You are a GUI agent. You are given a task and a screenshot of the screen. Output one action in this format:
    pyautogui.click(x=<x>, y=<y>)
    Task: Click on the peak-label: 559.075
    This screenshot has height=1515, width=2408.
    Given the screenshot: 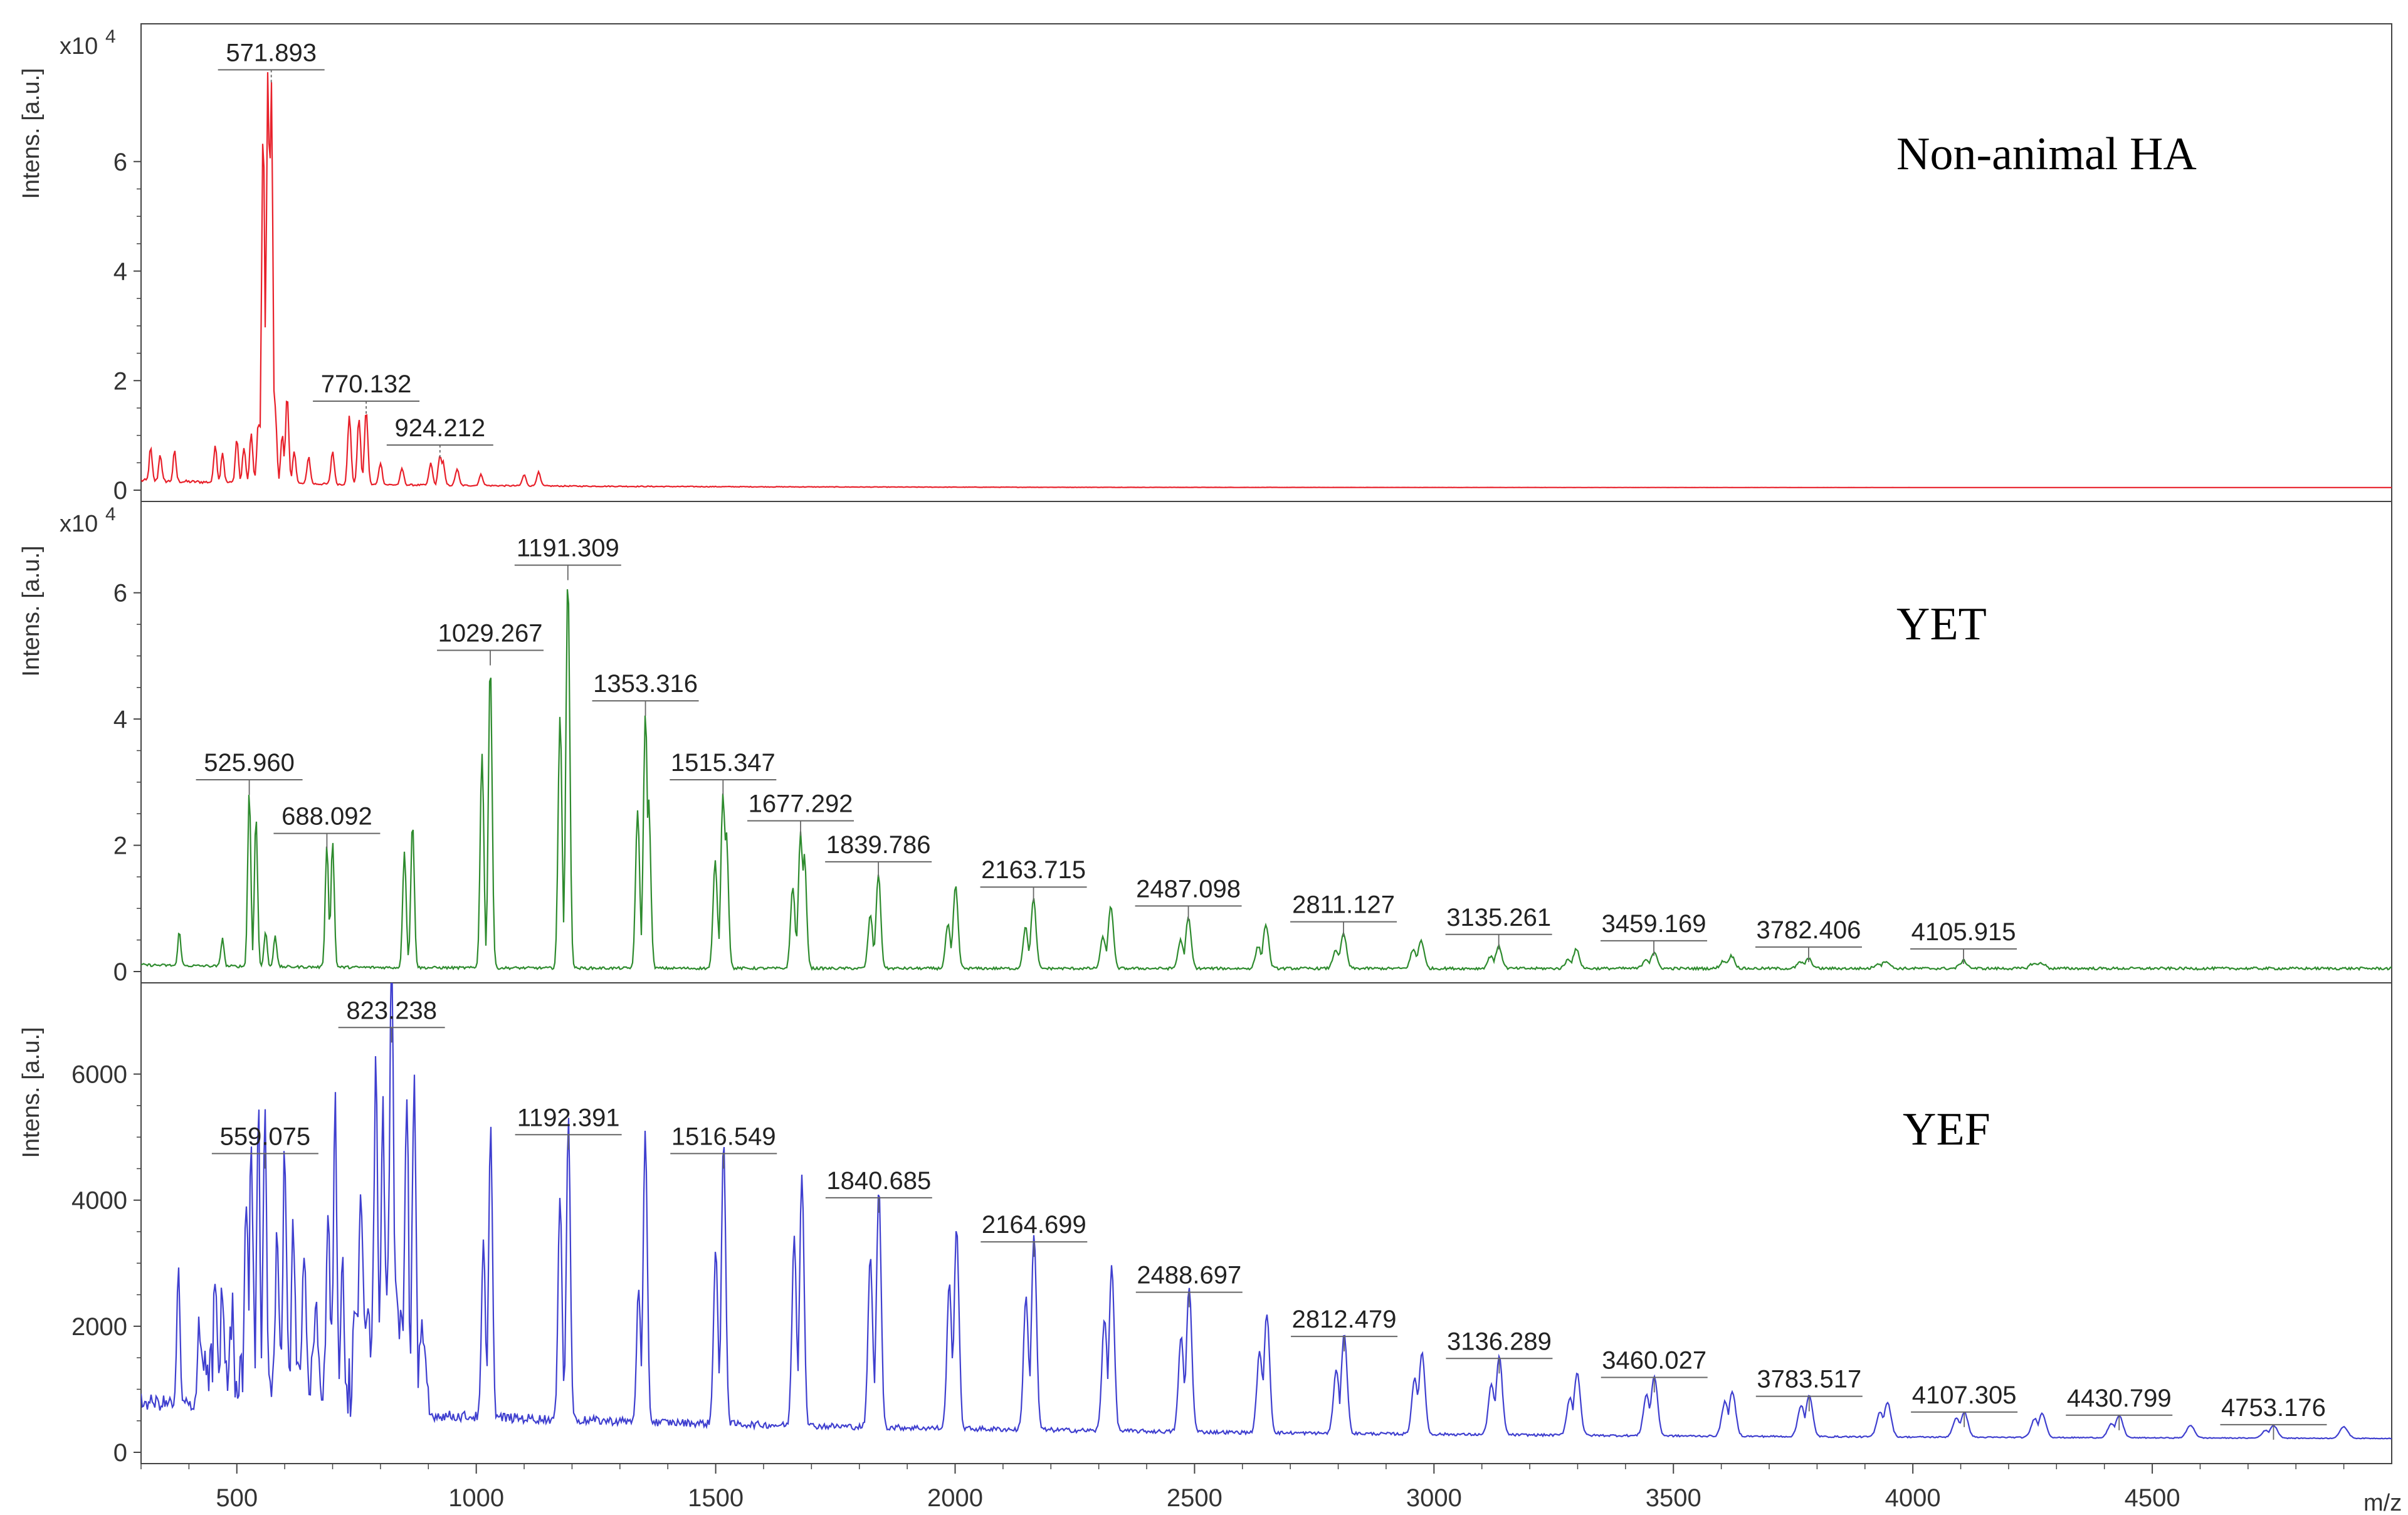 What is the action you would take?
    pyautogui.click(x=265, y=1136)
    